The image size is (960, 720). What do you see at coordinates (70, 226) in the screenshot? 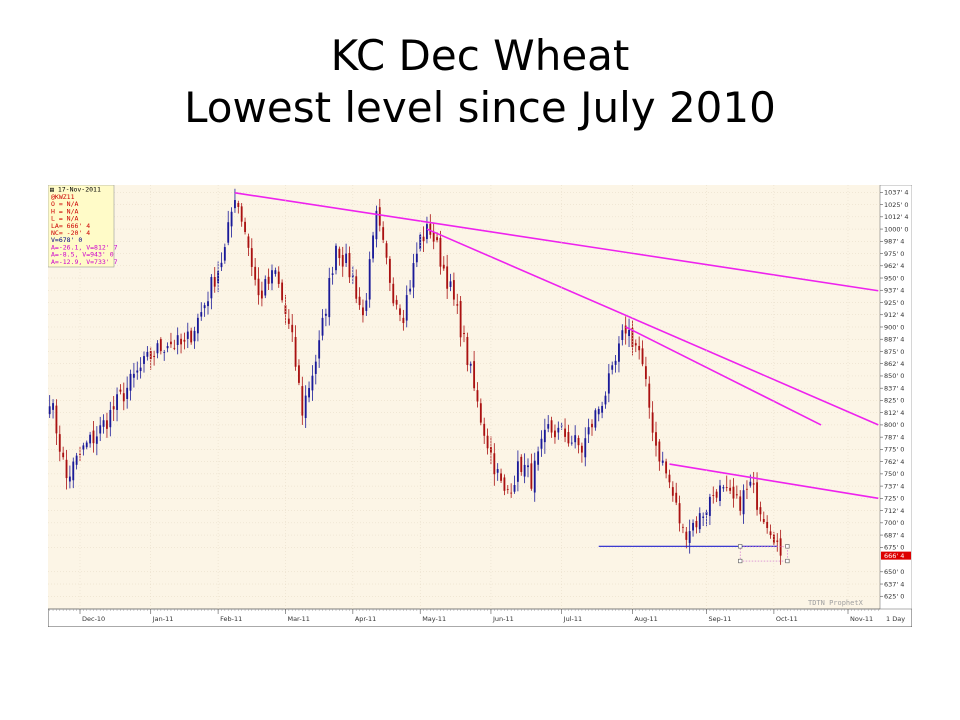
I see `info-line: LA= 666' 4` at bounding box center [70, 226].